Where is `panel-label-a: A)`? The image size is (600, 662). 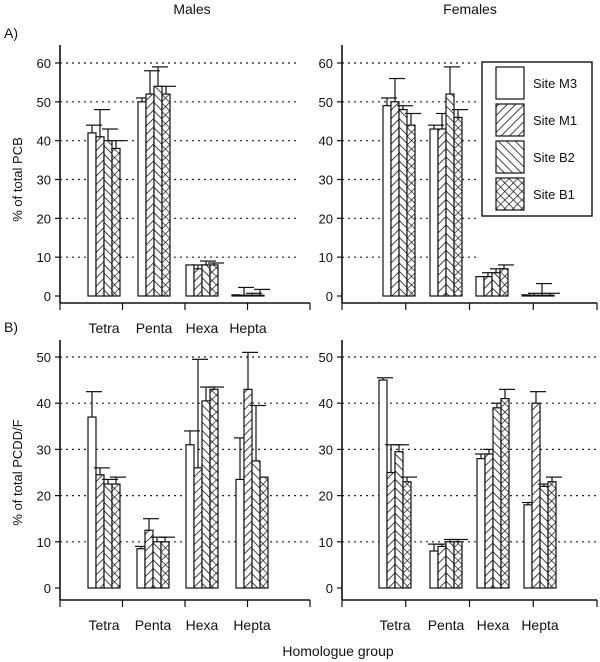
panel-label-a: A) is located at coordinates (11, 33).